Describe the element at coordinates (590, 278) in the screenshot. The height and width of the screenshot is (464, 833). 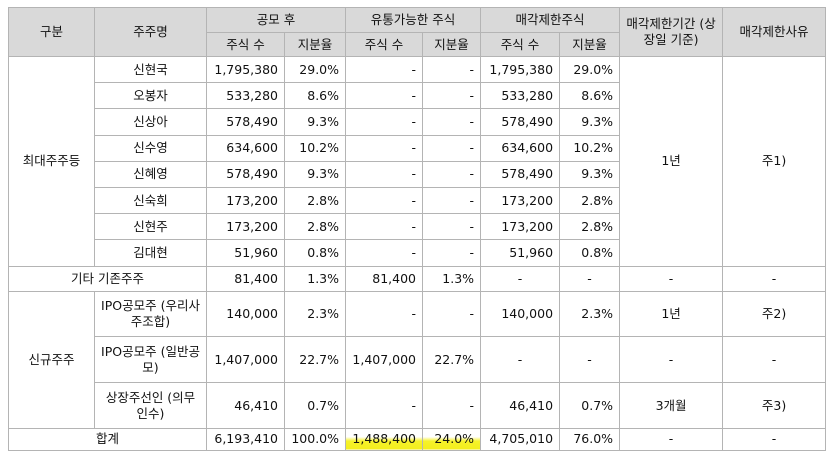
I see `restricted-ratio-cell: -` at that location.